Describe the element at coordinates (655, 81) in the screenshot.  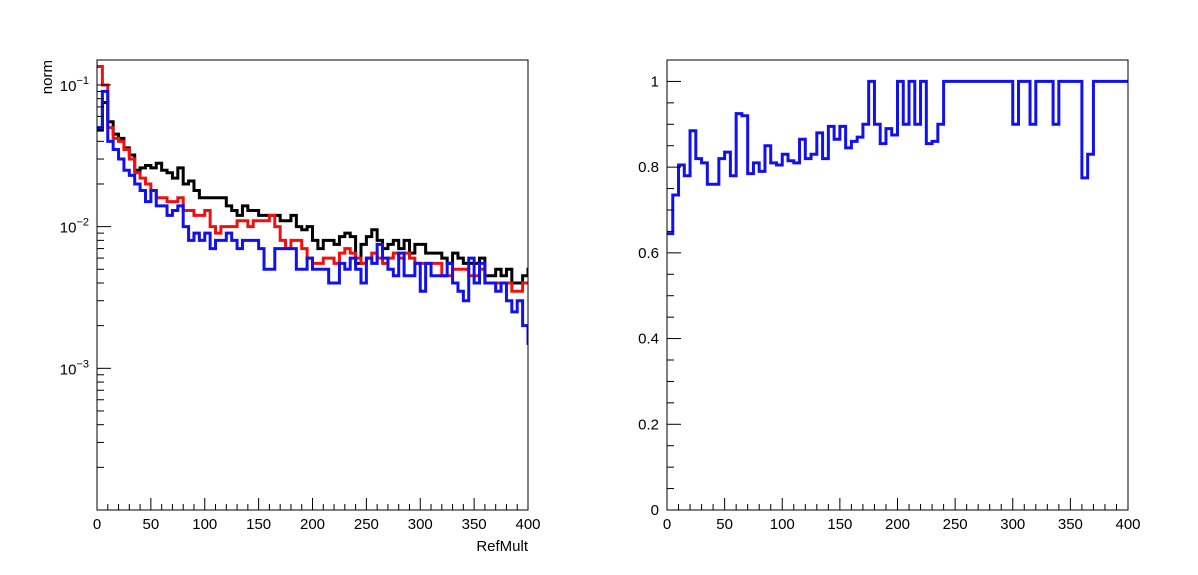
I see `right-y-tick-label: 1` at that location.